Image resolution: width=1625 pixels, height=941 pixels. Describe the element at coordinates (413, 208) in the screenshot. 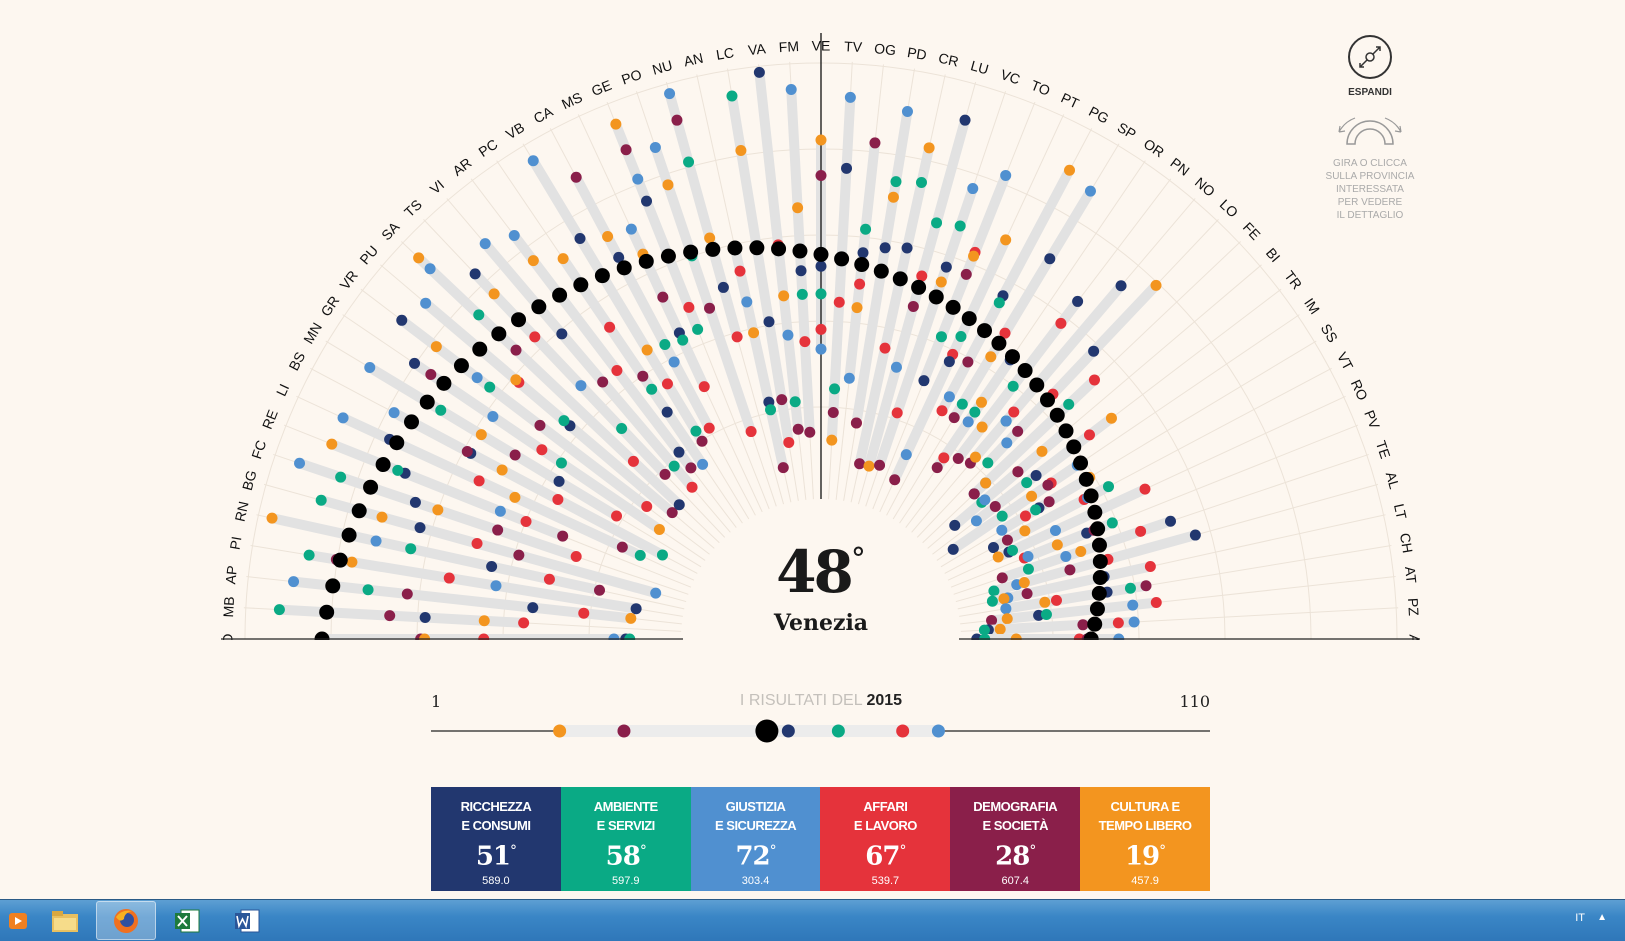

I see `province-label: TS` at that location.